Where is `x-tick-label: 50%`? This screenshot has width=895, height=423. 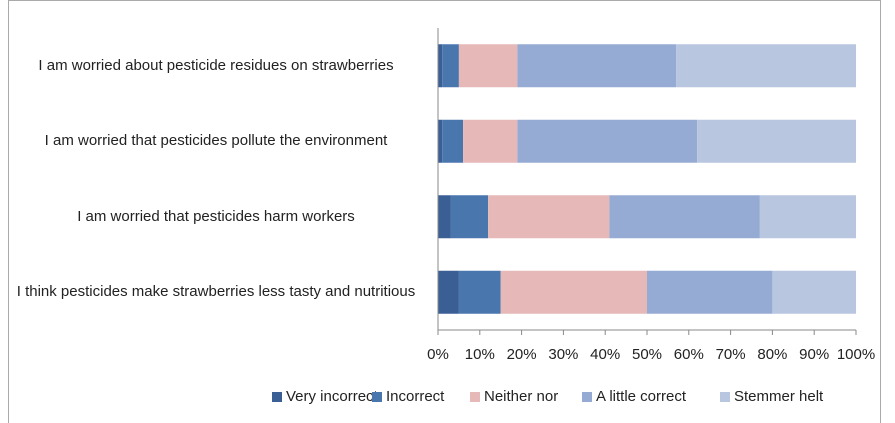 x-tick-label: 50% is located at coordinates (647, 354).